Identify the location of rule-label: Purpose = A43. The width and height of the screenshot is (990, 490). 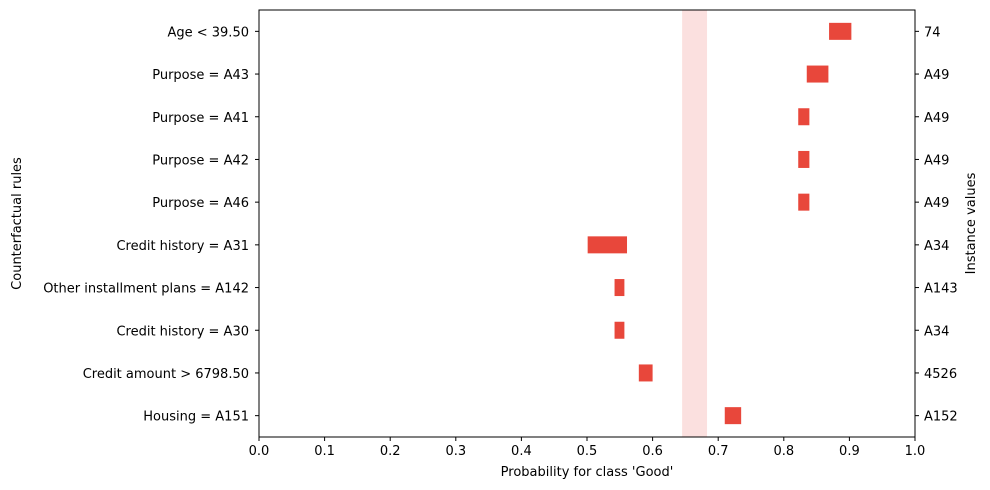
(200, 75).